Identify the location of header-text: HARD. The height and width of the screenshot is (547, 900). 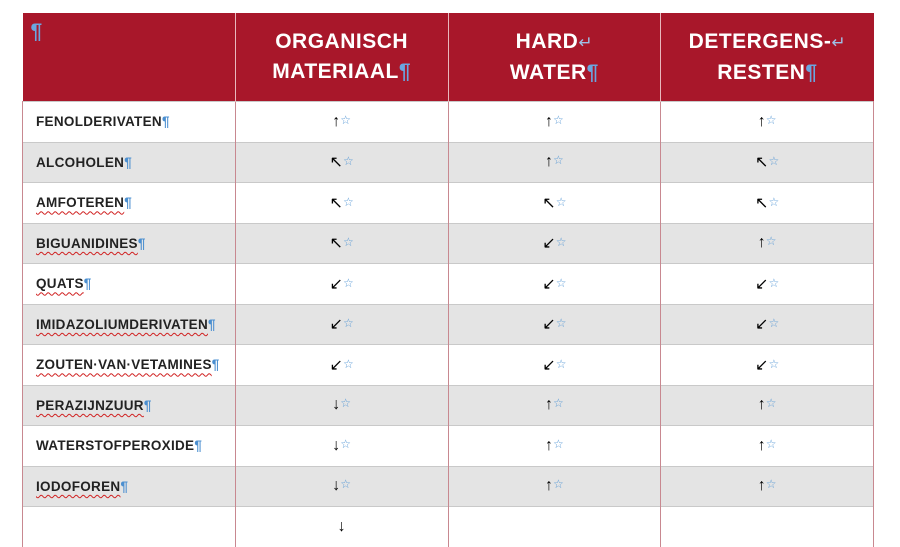
(547, 41).